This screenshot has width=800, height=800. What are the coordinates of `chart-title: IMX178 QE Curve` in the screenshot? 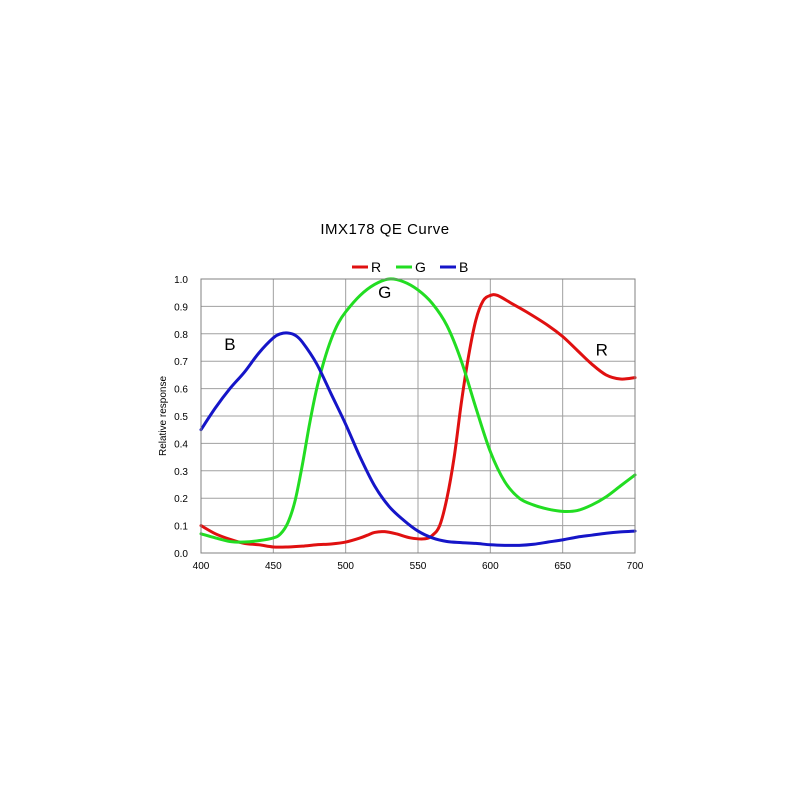 It's located at (384, 229).